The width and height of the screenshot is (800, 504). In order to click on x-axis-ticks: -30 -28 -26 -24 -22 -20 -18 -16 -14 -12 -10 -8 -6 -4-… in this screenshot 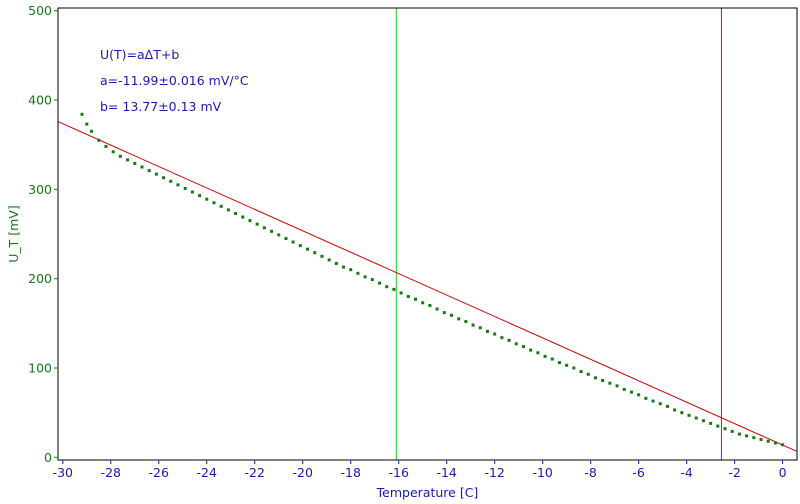, I will do `click(420, 470)`.